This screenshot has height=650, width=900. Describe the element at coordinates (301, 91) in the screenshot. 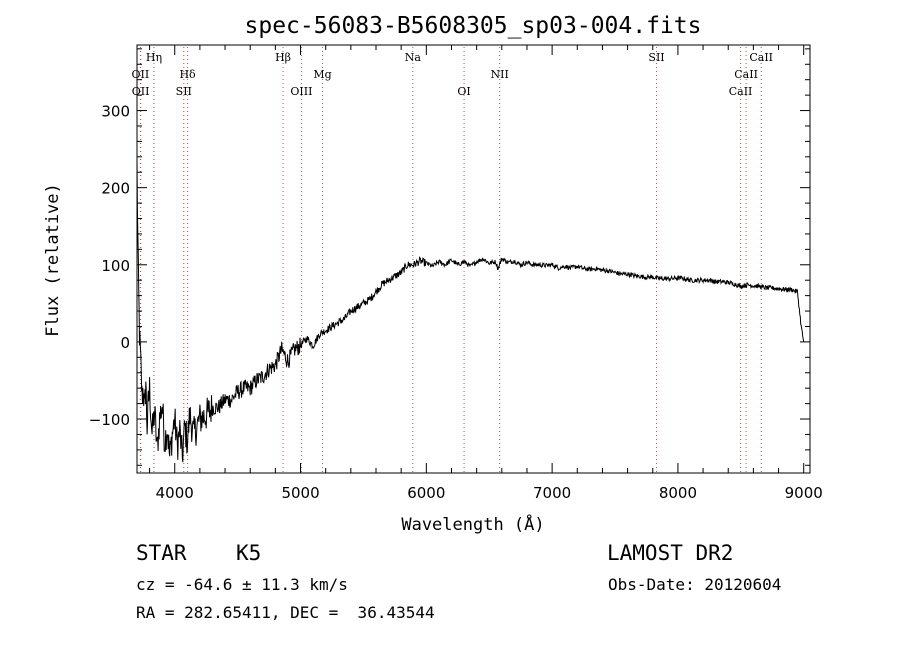

I see `line-label-7: OIII` at that location.